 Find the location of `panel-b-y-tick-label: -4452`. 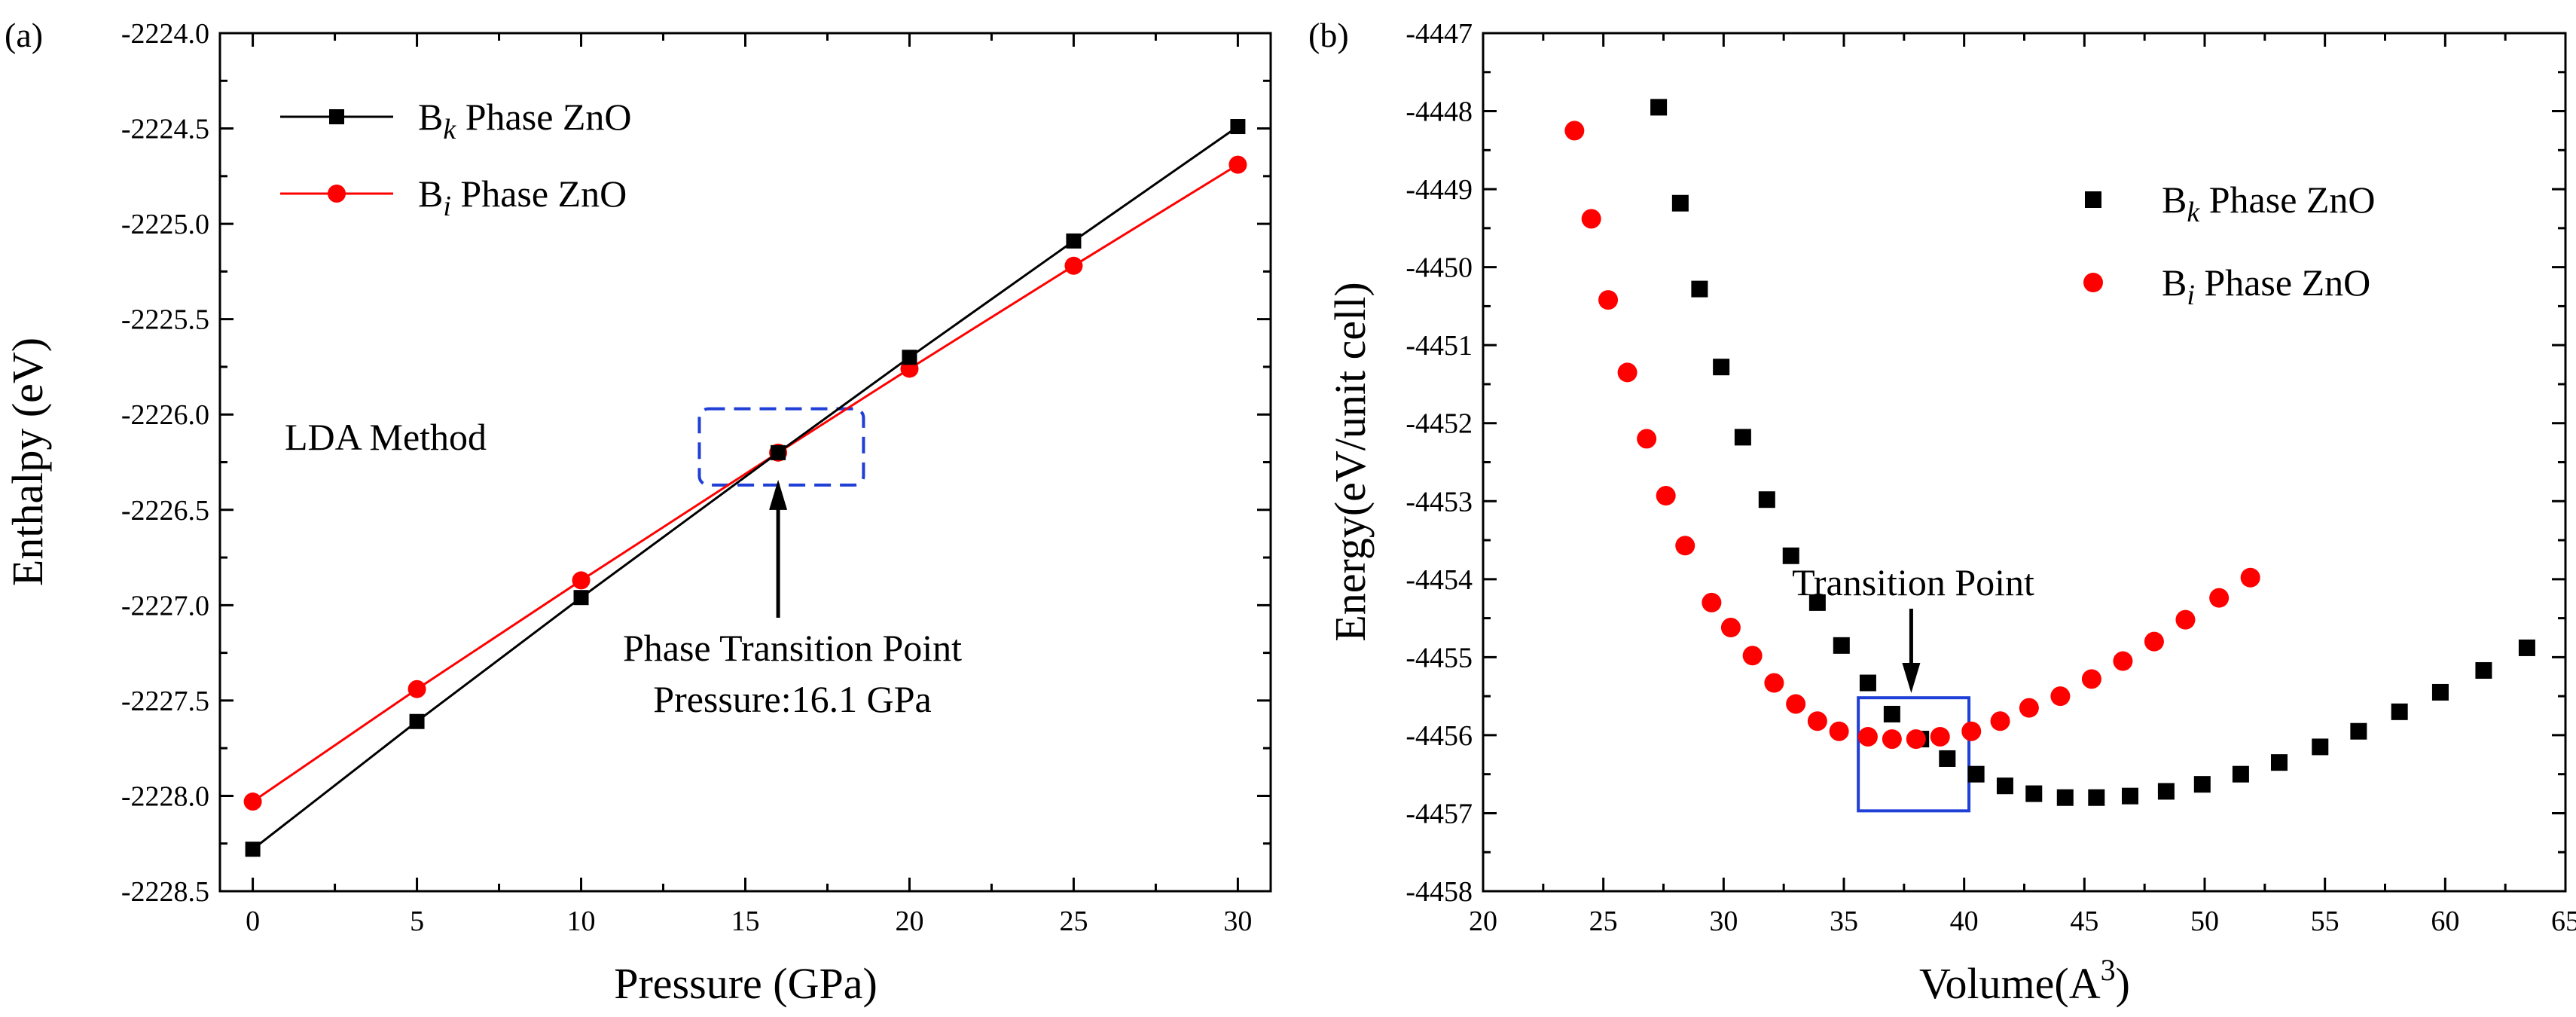

panel-b-y-tick-label: -4452 is located at coordinates (1440, 424).